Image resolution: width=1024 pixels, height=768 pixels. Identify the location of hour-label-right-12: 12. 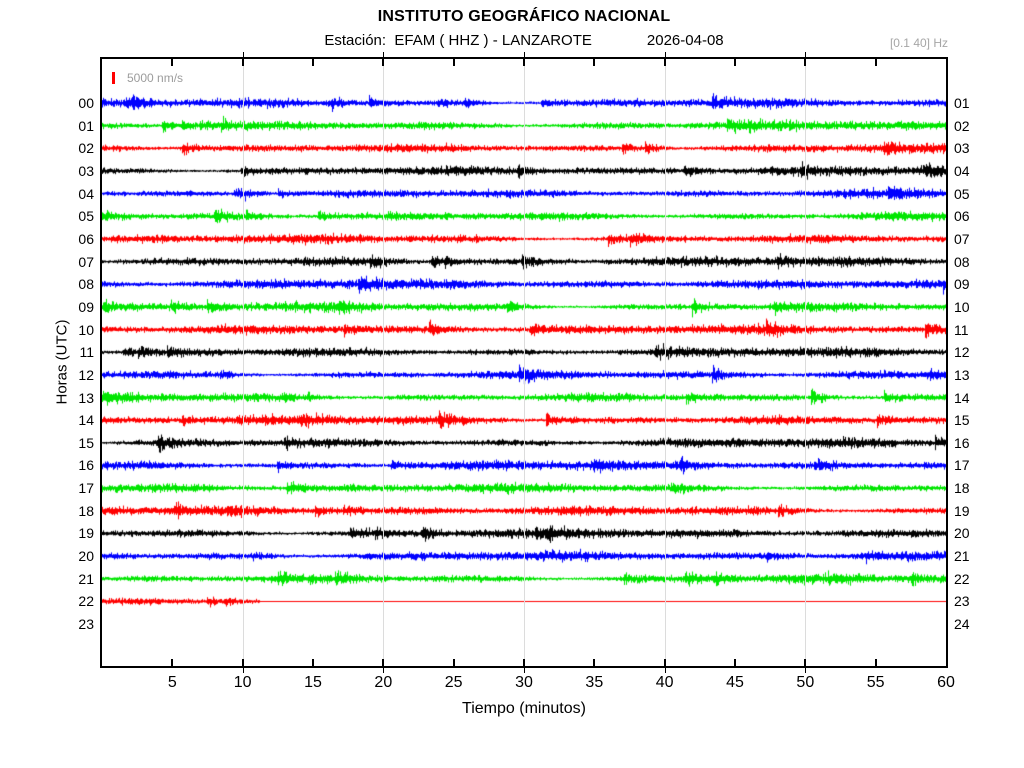
(962, 352).